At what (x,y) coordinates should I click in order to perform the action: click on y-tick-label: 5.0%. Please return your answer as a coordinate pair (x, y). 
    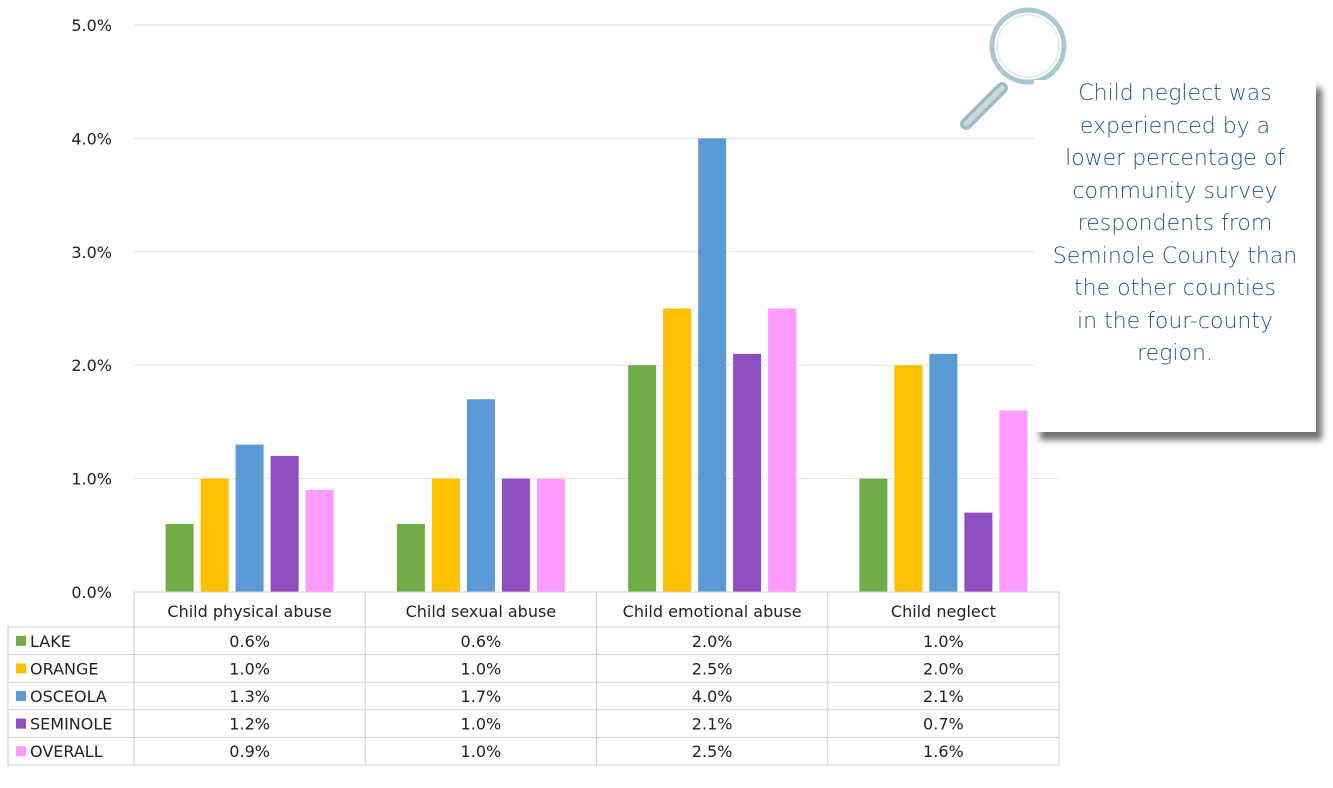
    Looking at the image, I should click on (91, 25).